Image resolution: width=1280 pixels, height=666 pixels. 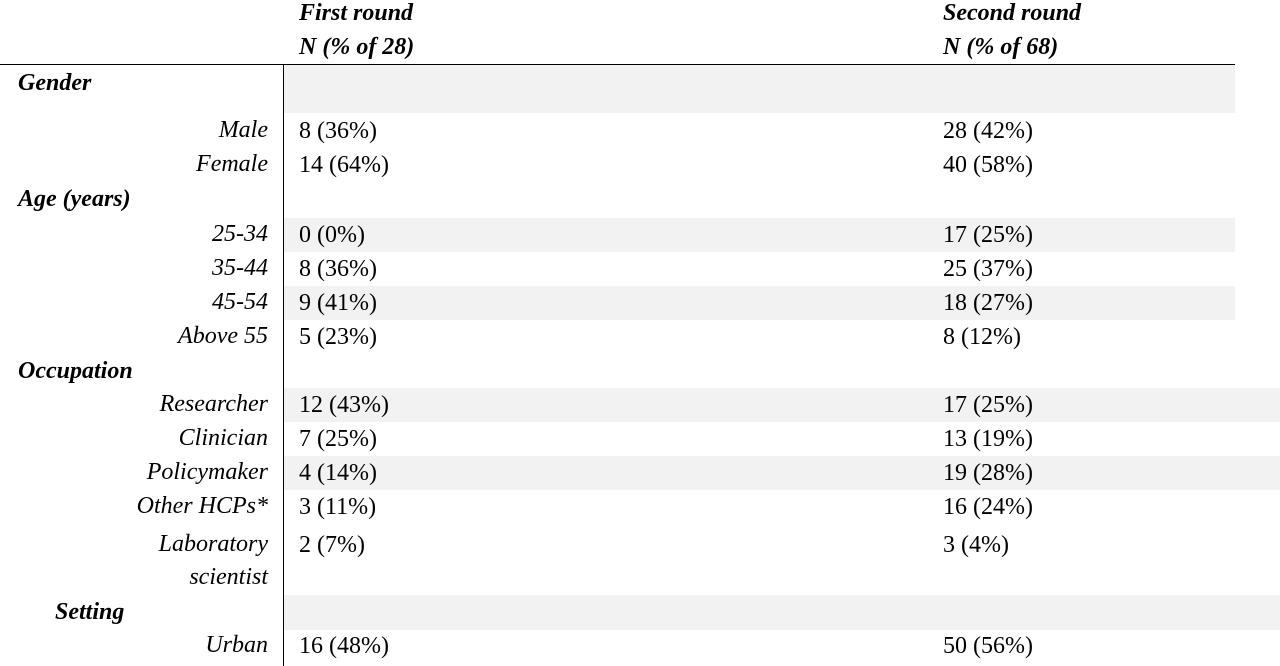 I want to click on row-label: Policymaker, so click(x=207, y=472).